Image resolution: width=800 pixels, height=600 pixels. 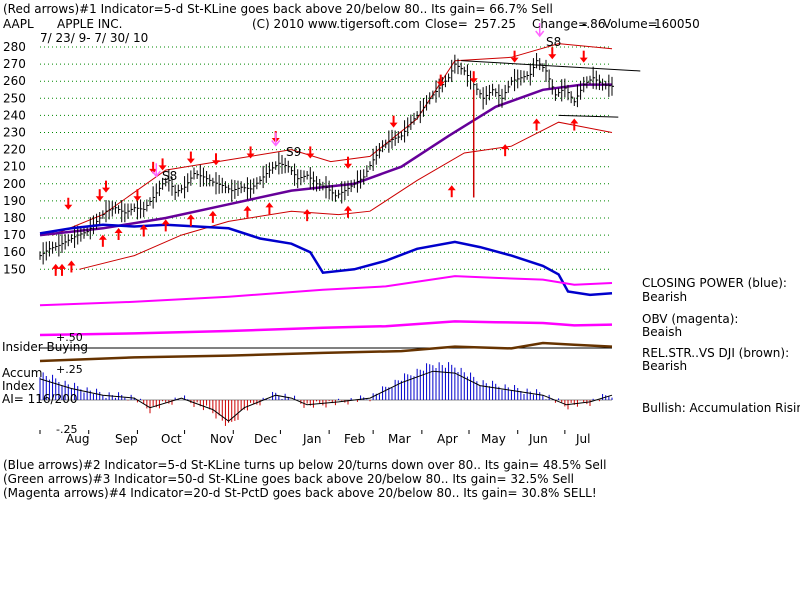 I want to click on price-tick-label: 170, so click(x=14, y=235).